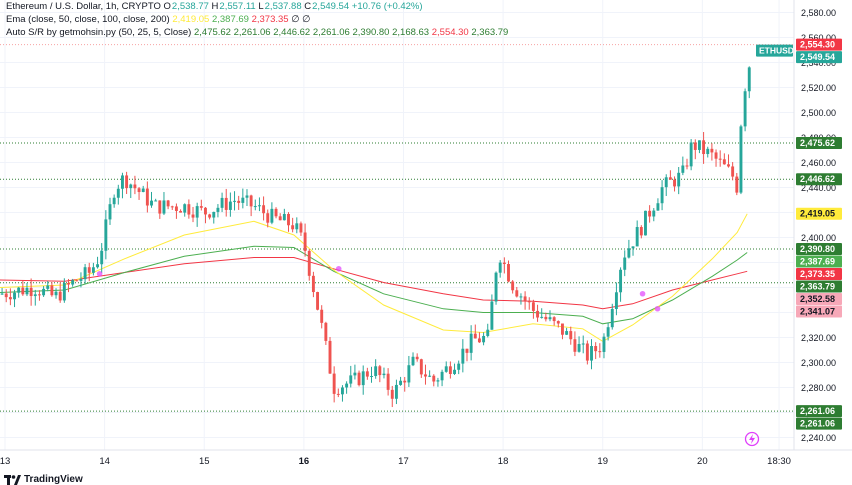  What do you see at coordinates (819, 142) in the screenshot?
I see `price-label: 2,475.62` at bounding box center [819, 142].